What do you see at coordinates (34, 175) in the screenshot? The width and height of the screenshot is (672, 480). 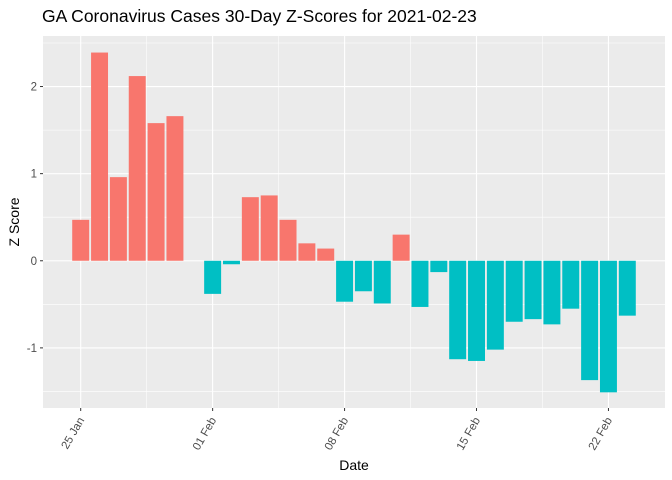 I see `y-tick-label: 1` at bounding box center [34, 175].